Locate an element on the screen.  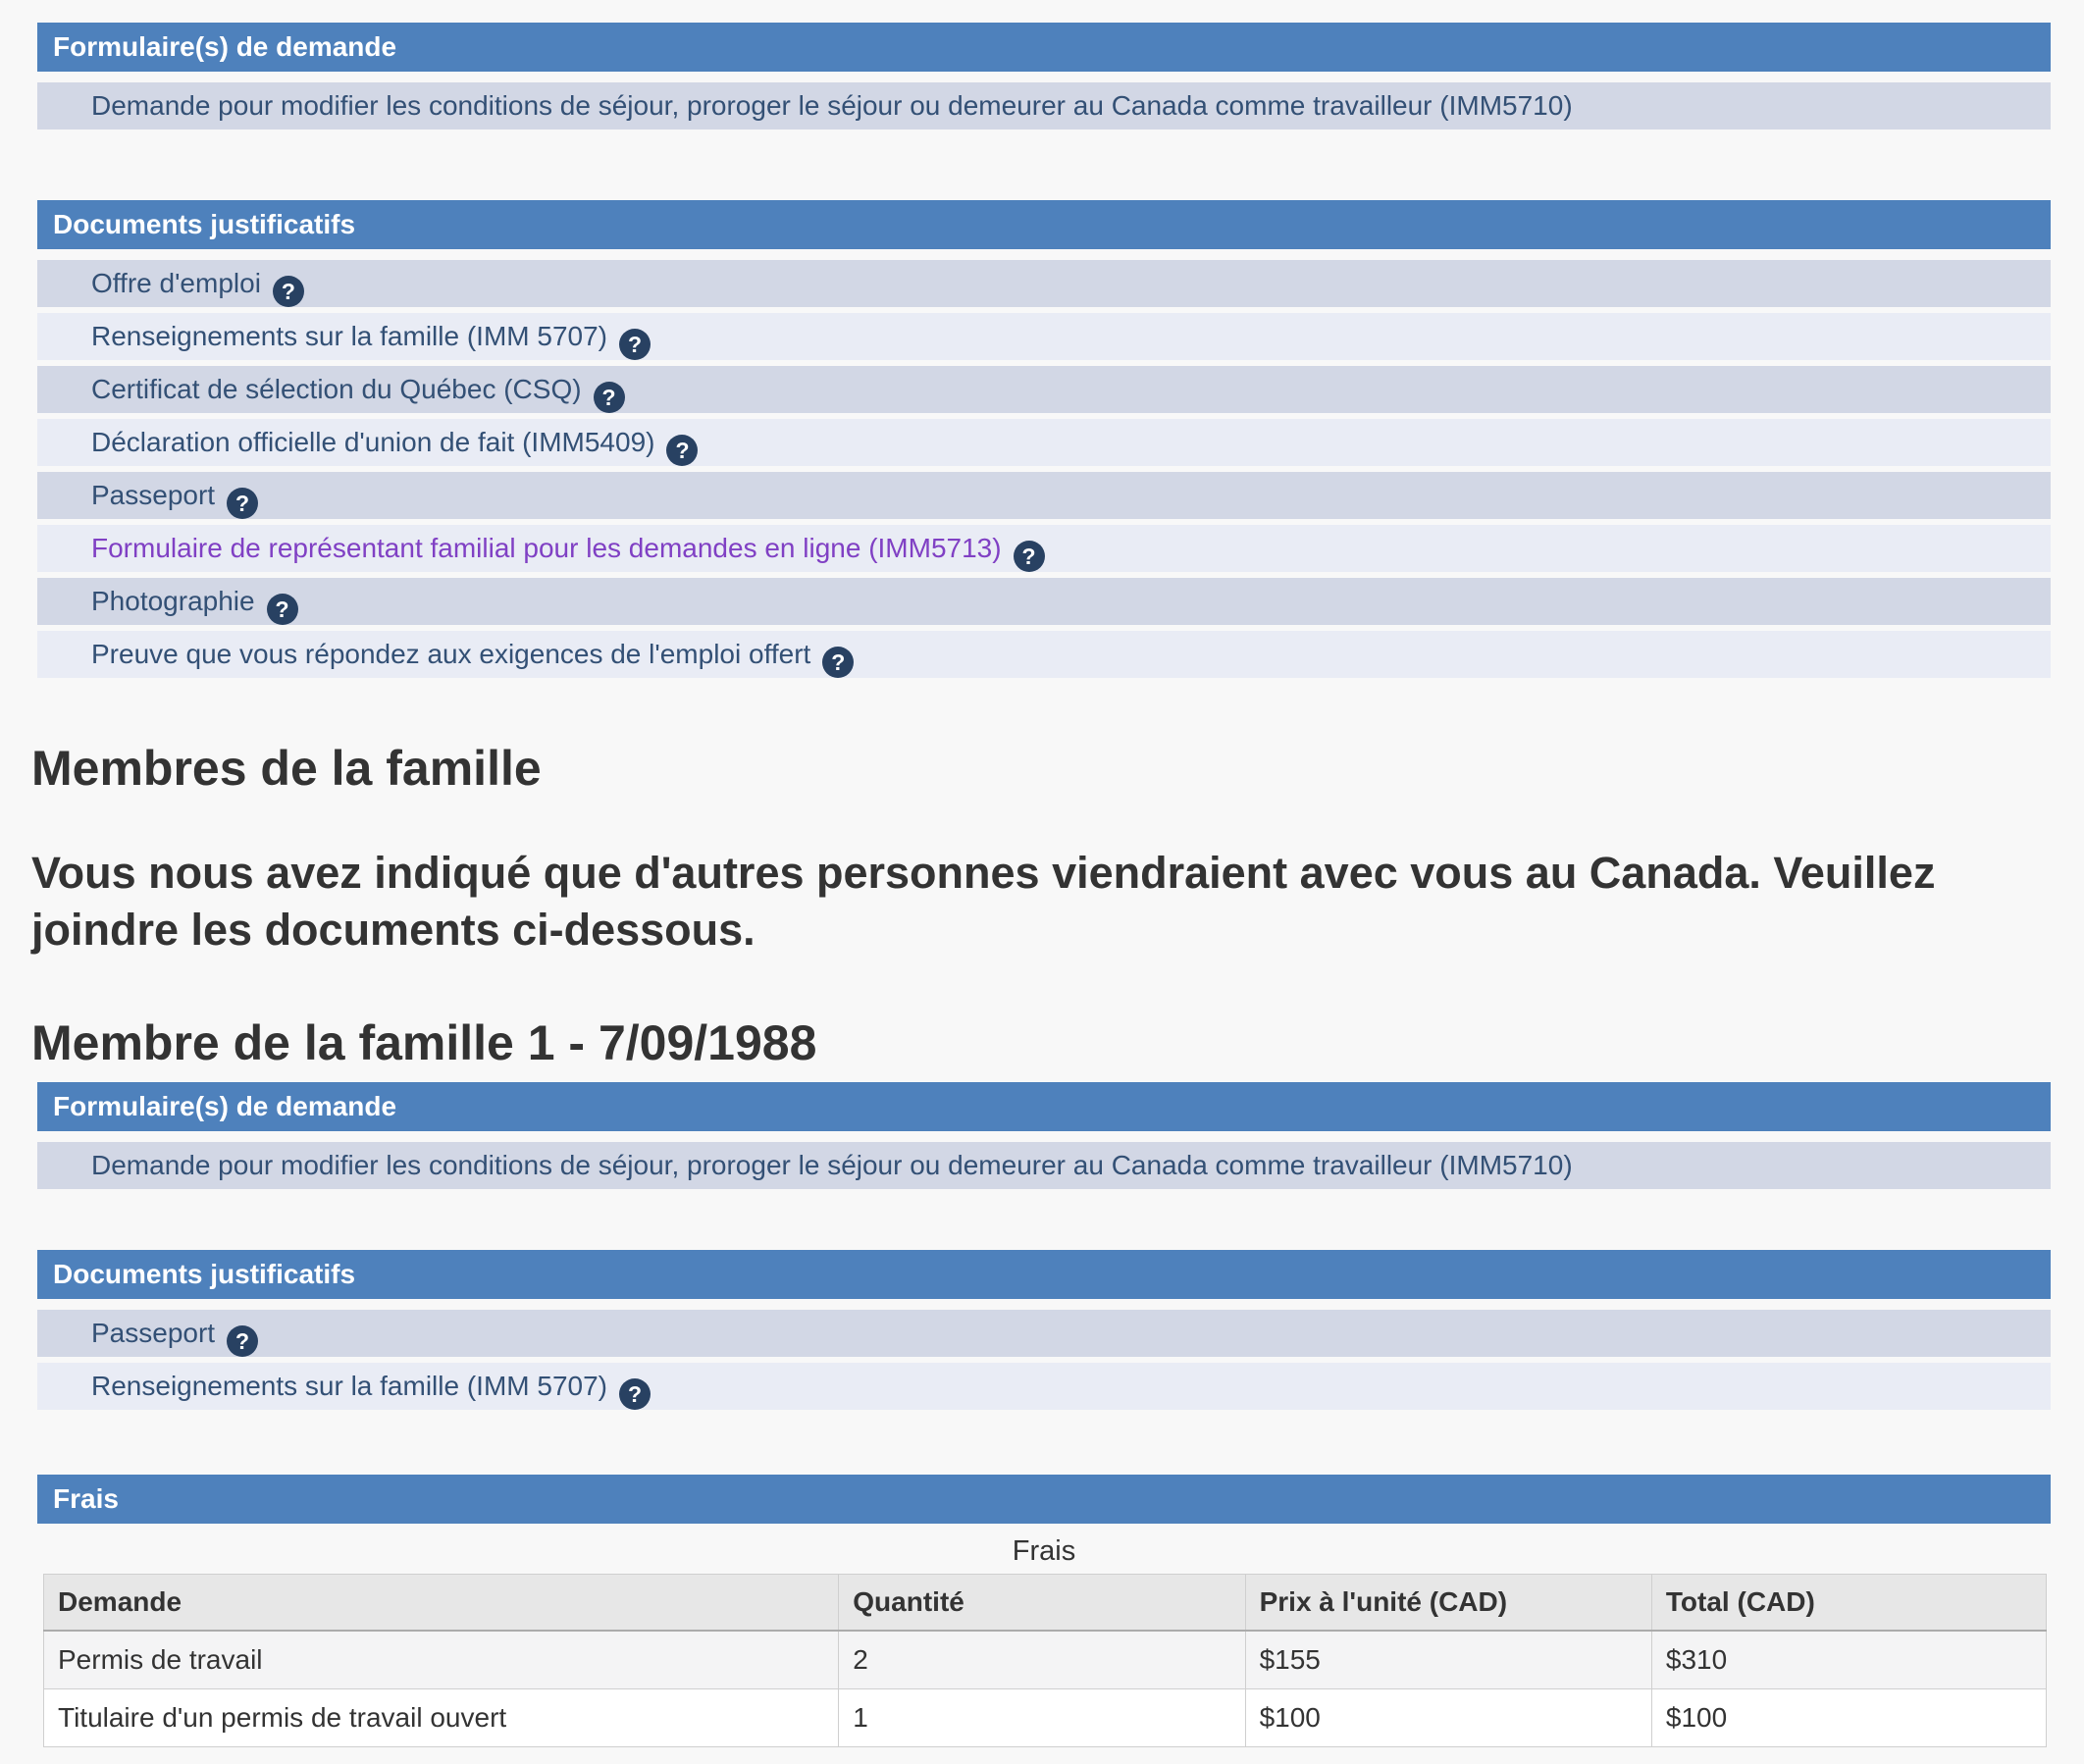
document-row: Offre d'emploi? is located at coordinates (1044, 283).